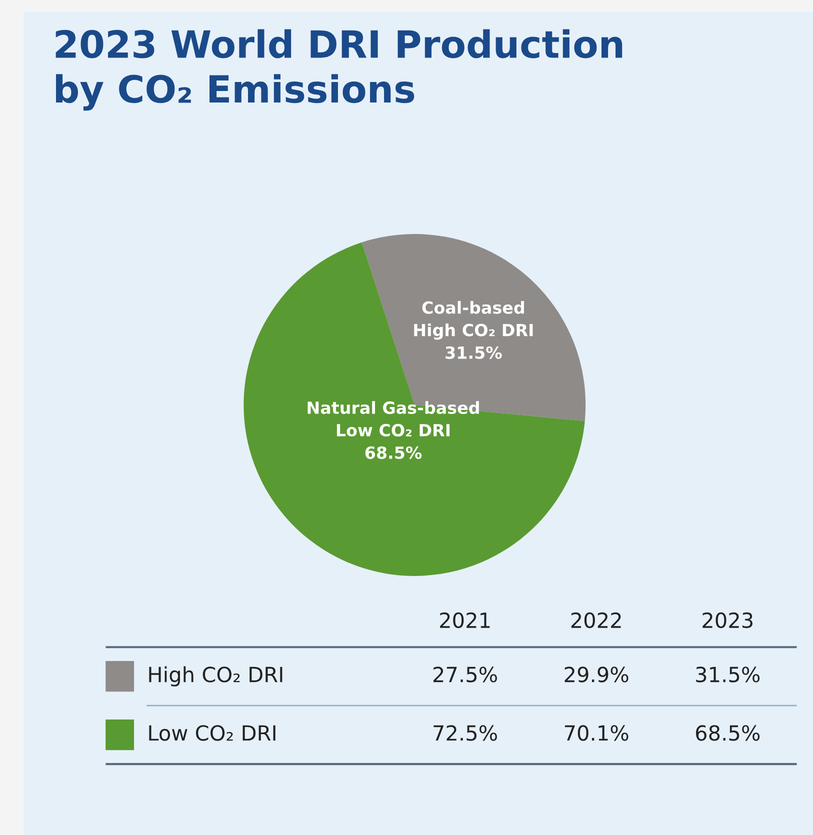  Describe the element at coordinates (596, 620) in the screenshot. I see `category-label: 2022` at that location.